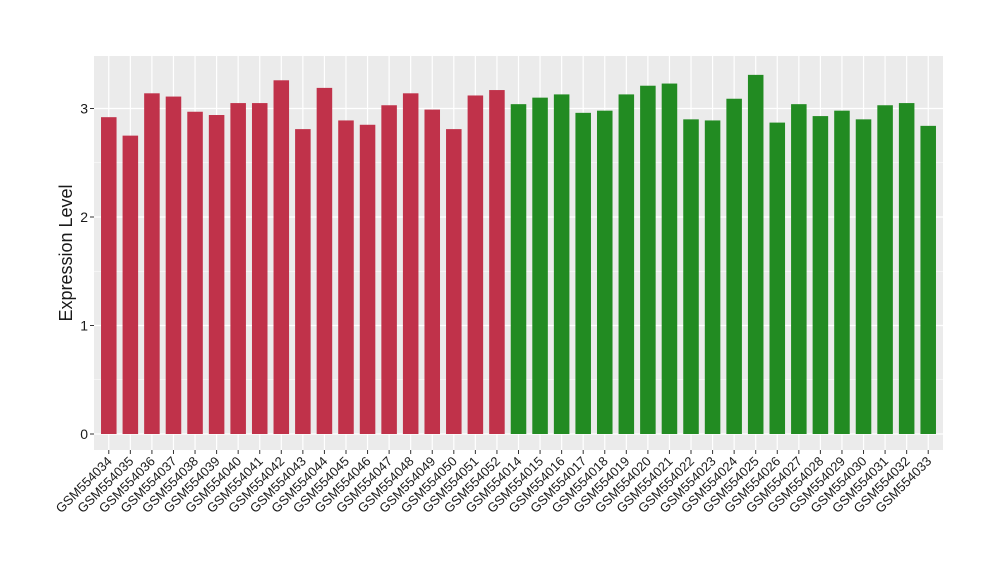 The image size is (1000, 585). I want to click on bar-GSM554052, so click(497, 262).